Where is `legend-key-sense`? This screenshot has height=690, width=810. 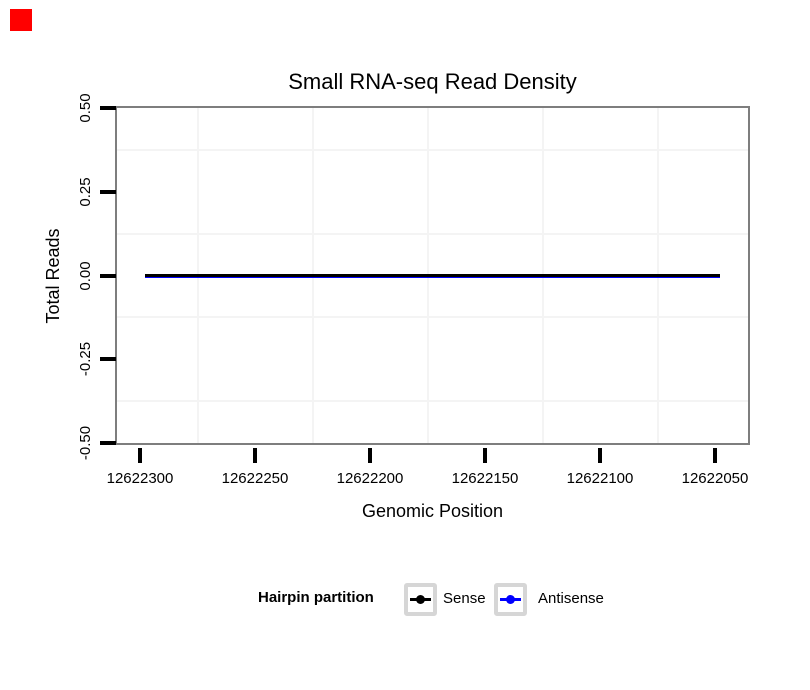 legend-key-sense is located at coordinates (420, 599).